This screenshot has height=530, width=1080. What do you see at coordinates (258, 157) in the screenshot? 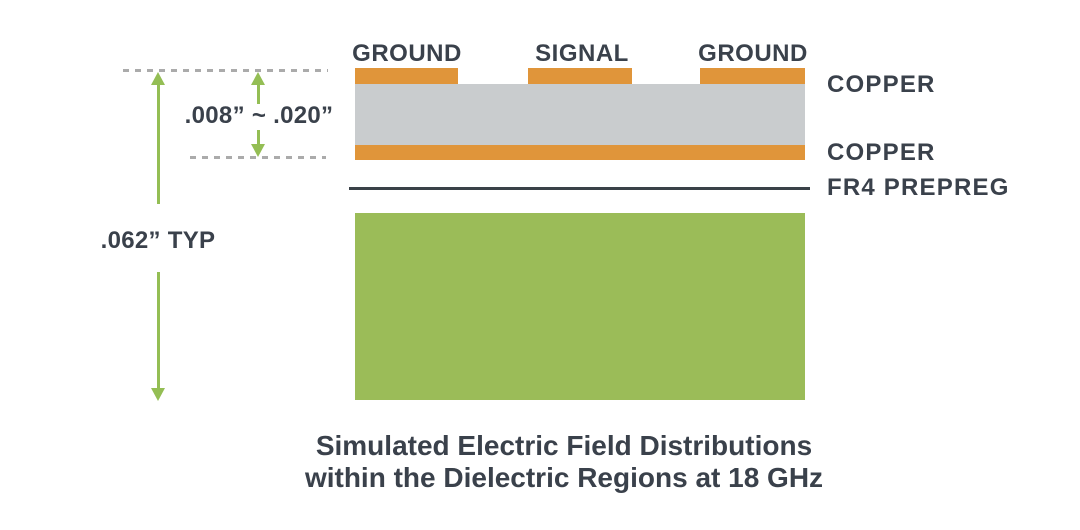
I see `dashed-reference-line-bottom` at bounding box center [258, 157].